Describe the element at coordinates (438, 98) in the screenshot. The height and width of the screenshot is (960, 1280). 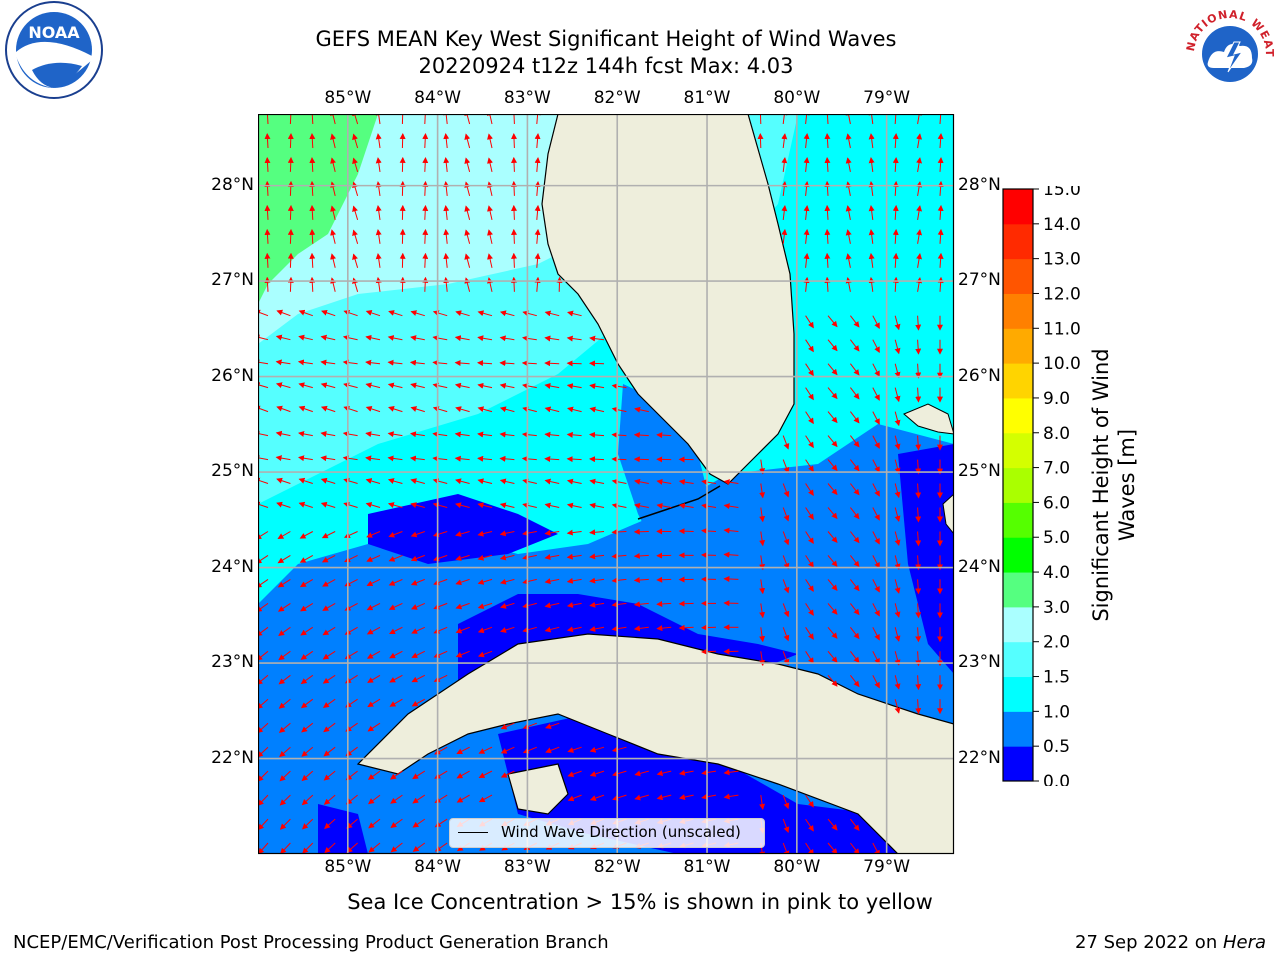
I see `lon-label-top: 84°W` at that location.